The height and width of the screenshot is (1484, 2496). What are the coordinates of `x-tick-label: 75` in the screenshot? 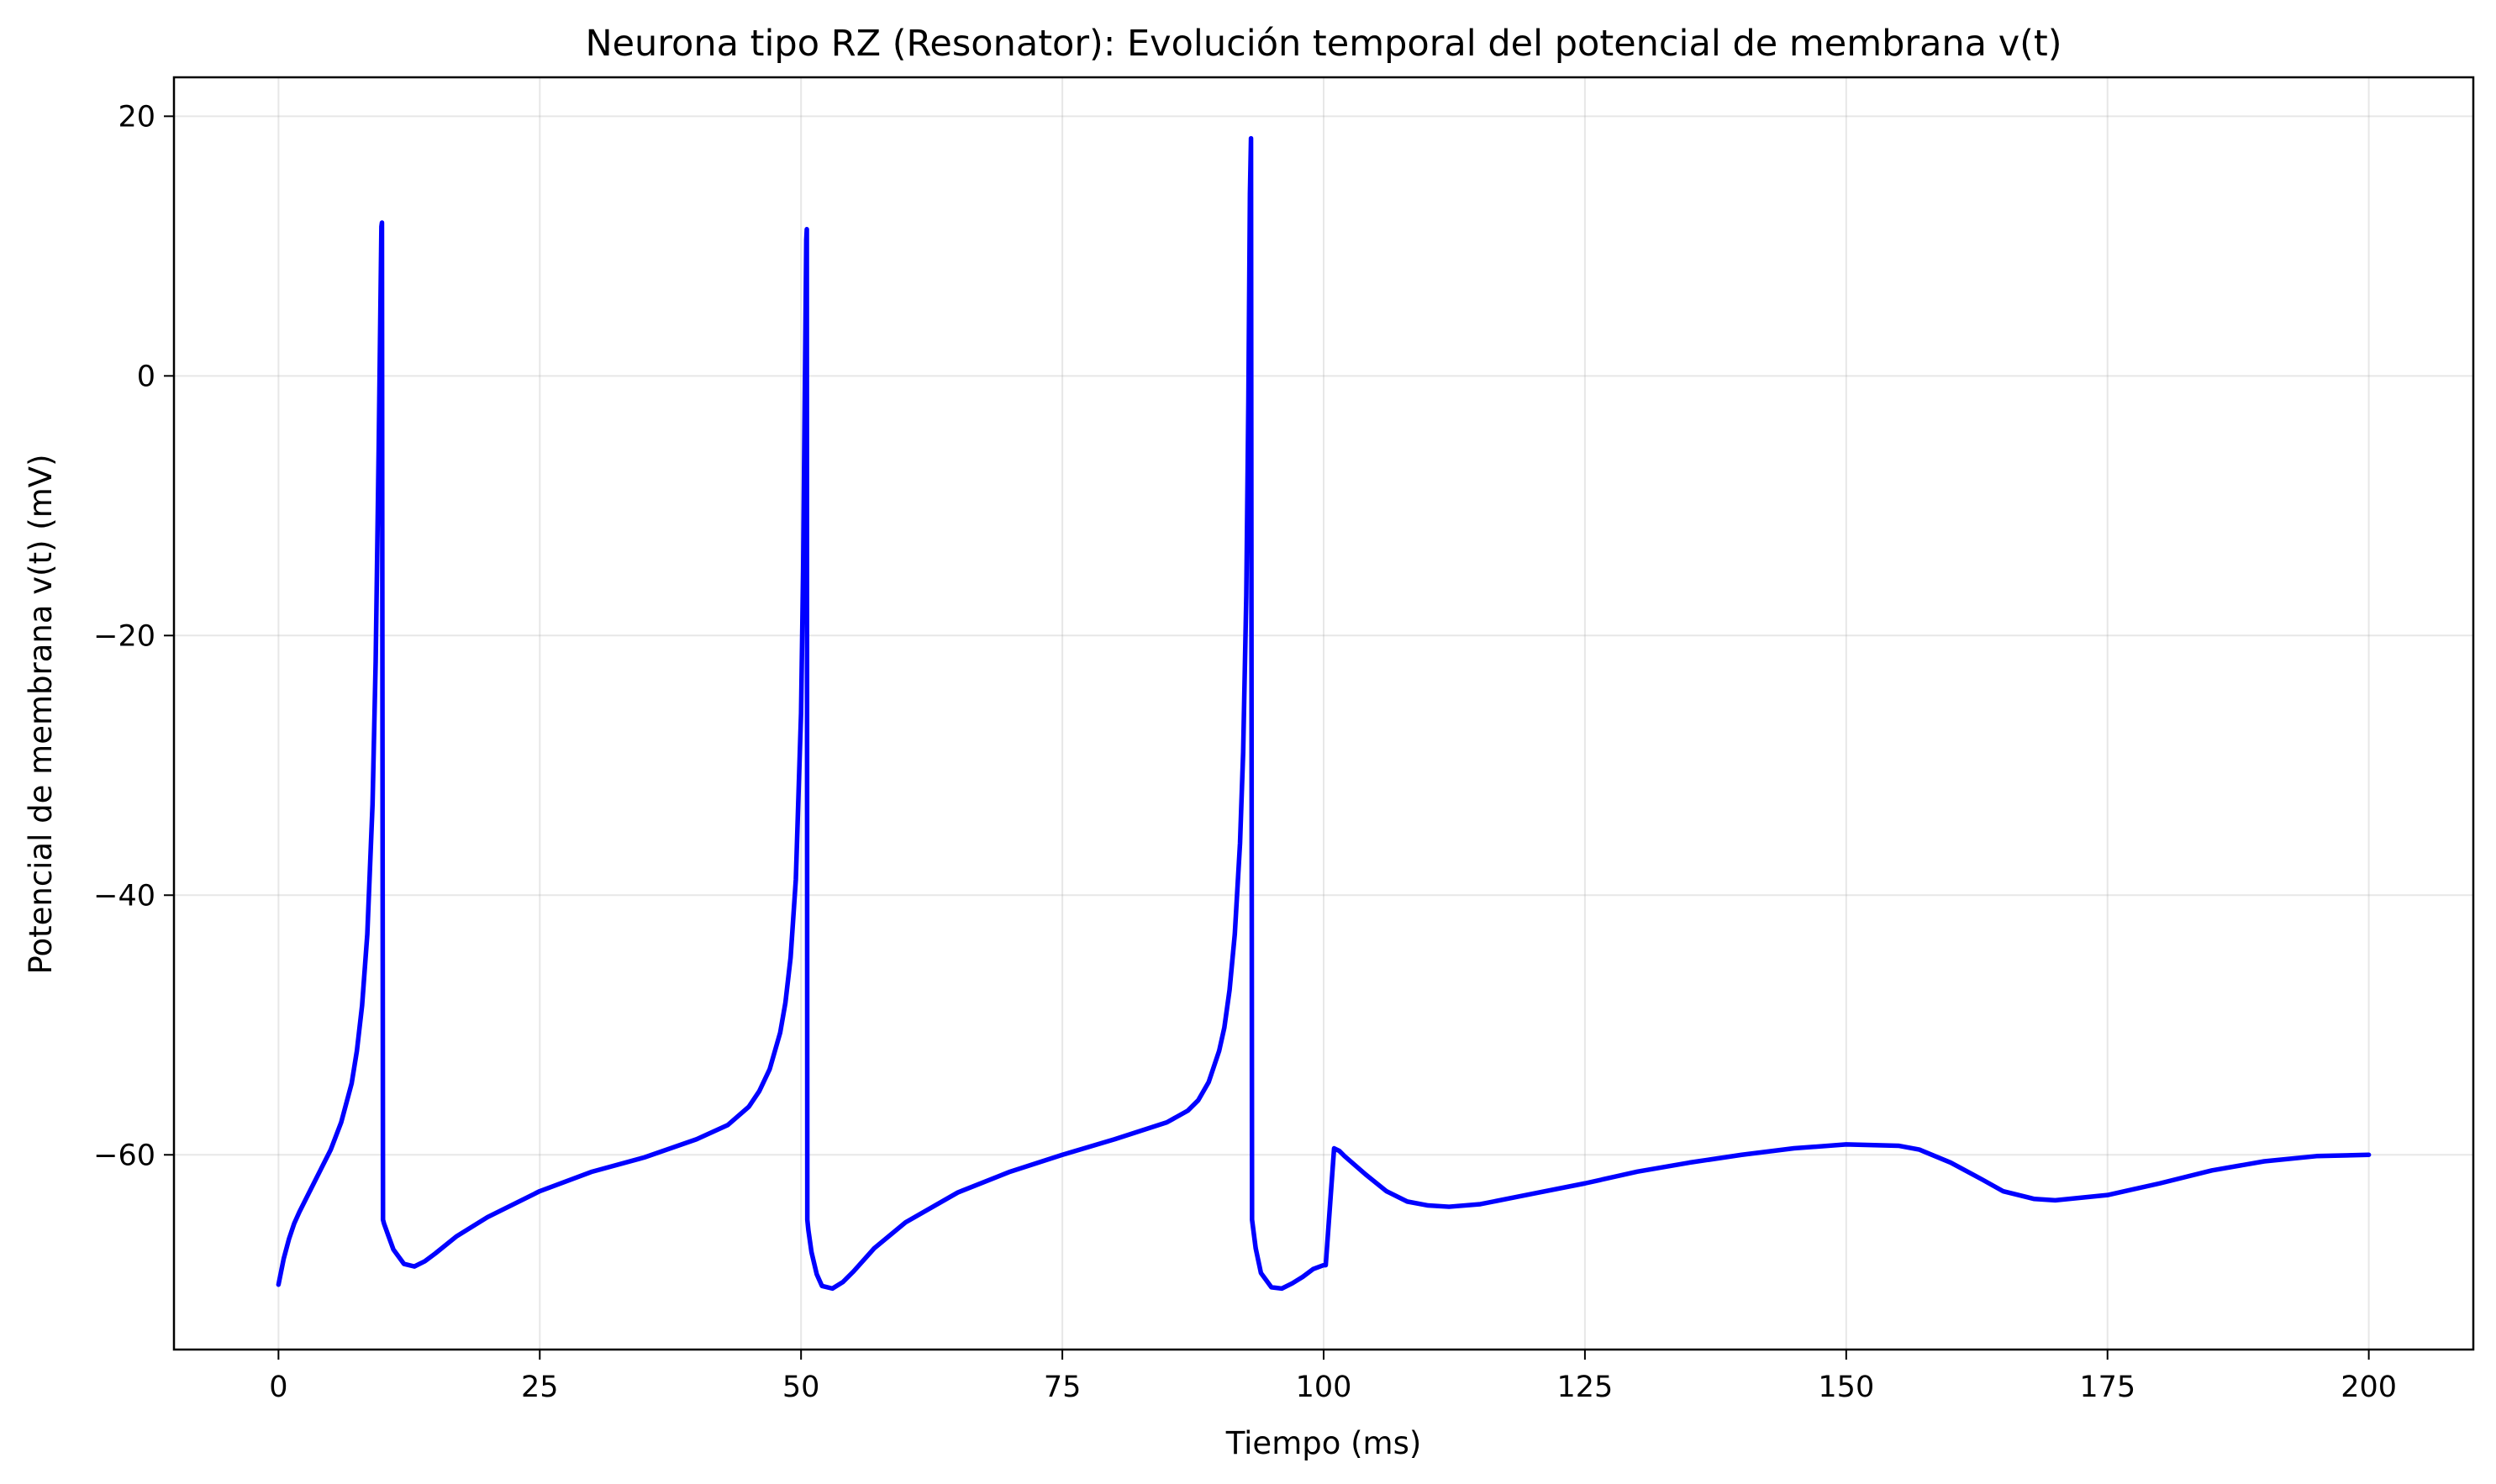 It's located at (1063, 1387).